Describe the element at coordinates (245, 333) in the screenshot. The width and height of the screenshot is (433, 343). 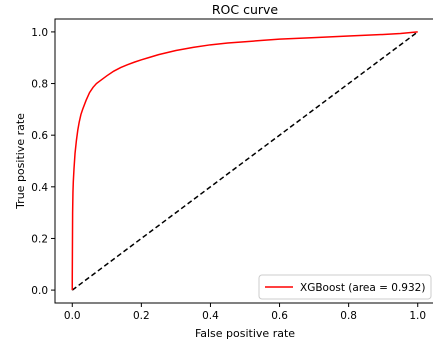
I see `x-axis-label: False positive rate` at that location.